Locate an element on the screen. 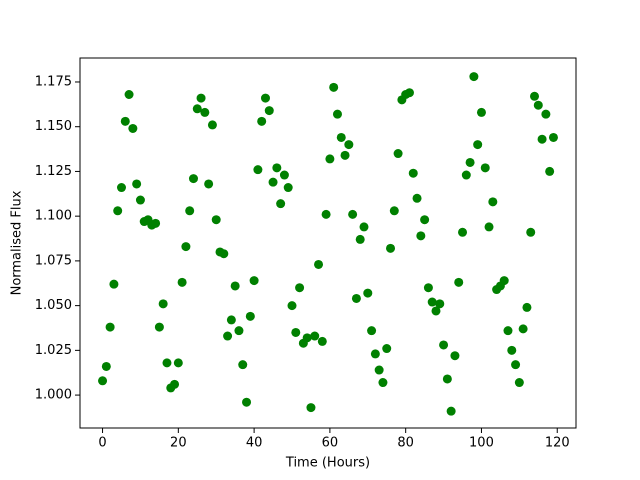 Image resolution: width=640 pixels, height=480 pixels. x-tick-label: 80 is located at coordinates (405, 443).